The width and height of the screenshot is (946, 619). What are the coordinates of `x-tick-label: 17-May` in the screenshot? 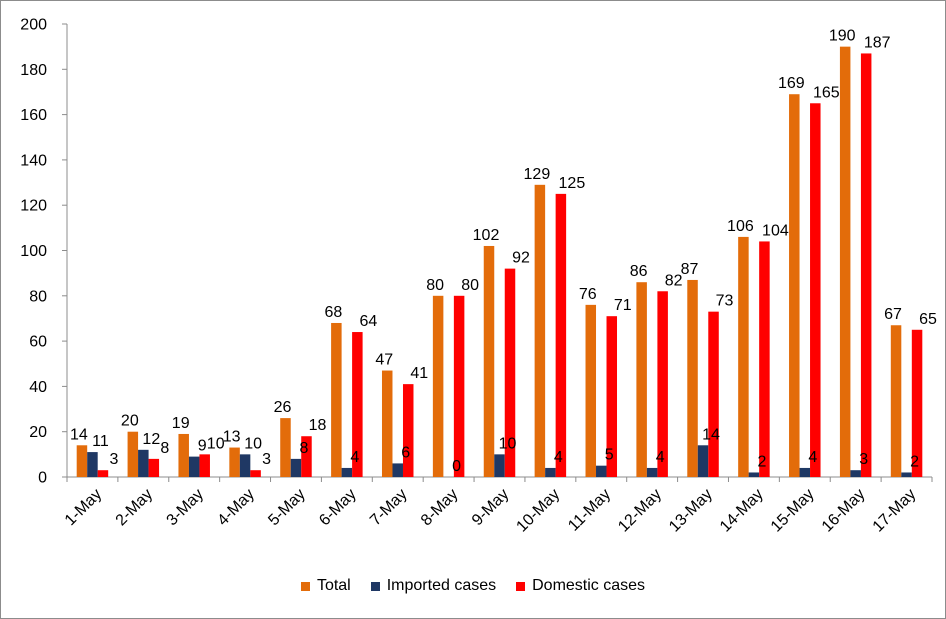 It's located at (895, 511).